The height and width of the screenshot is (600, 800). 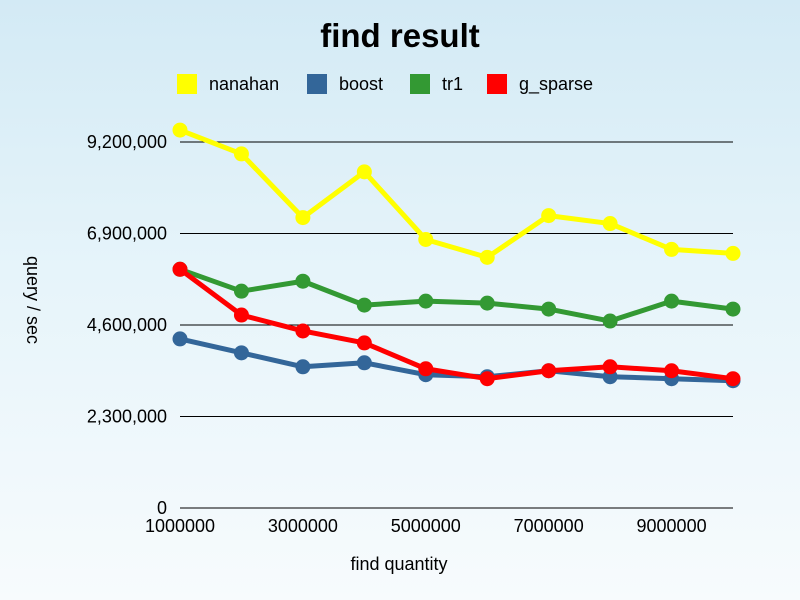 I want to click on legend-swatch-tr1, so click(x=420, y=84).